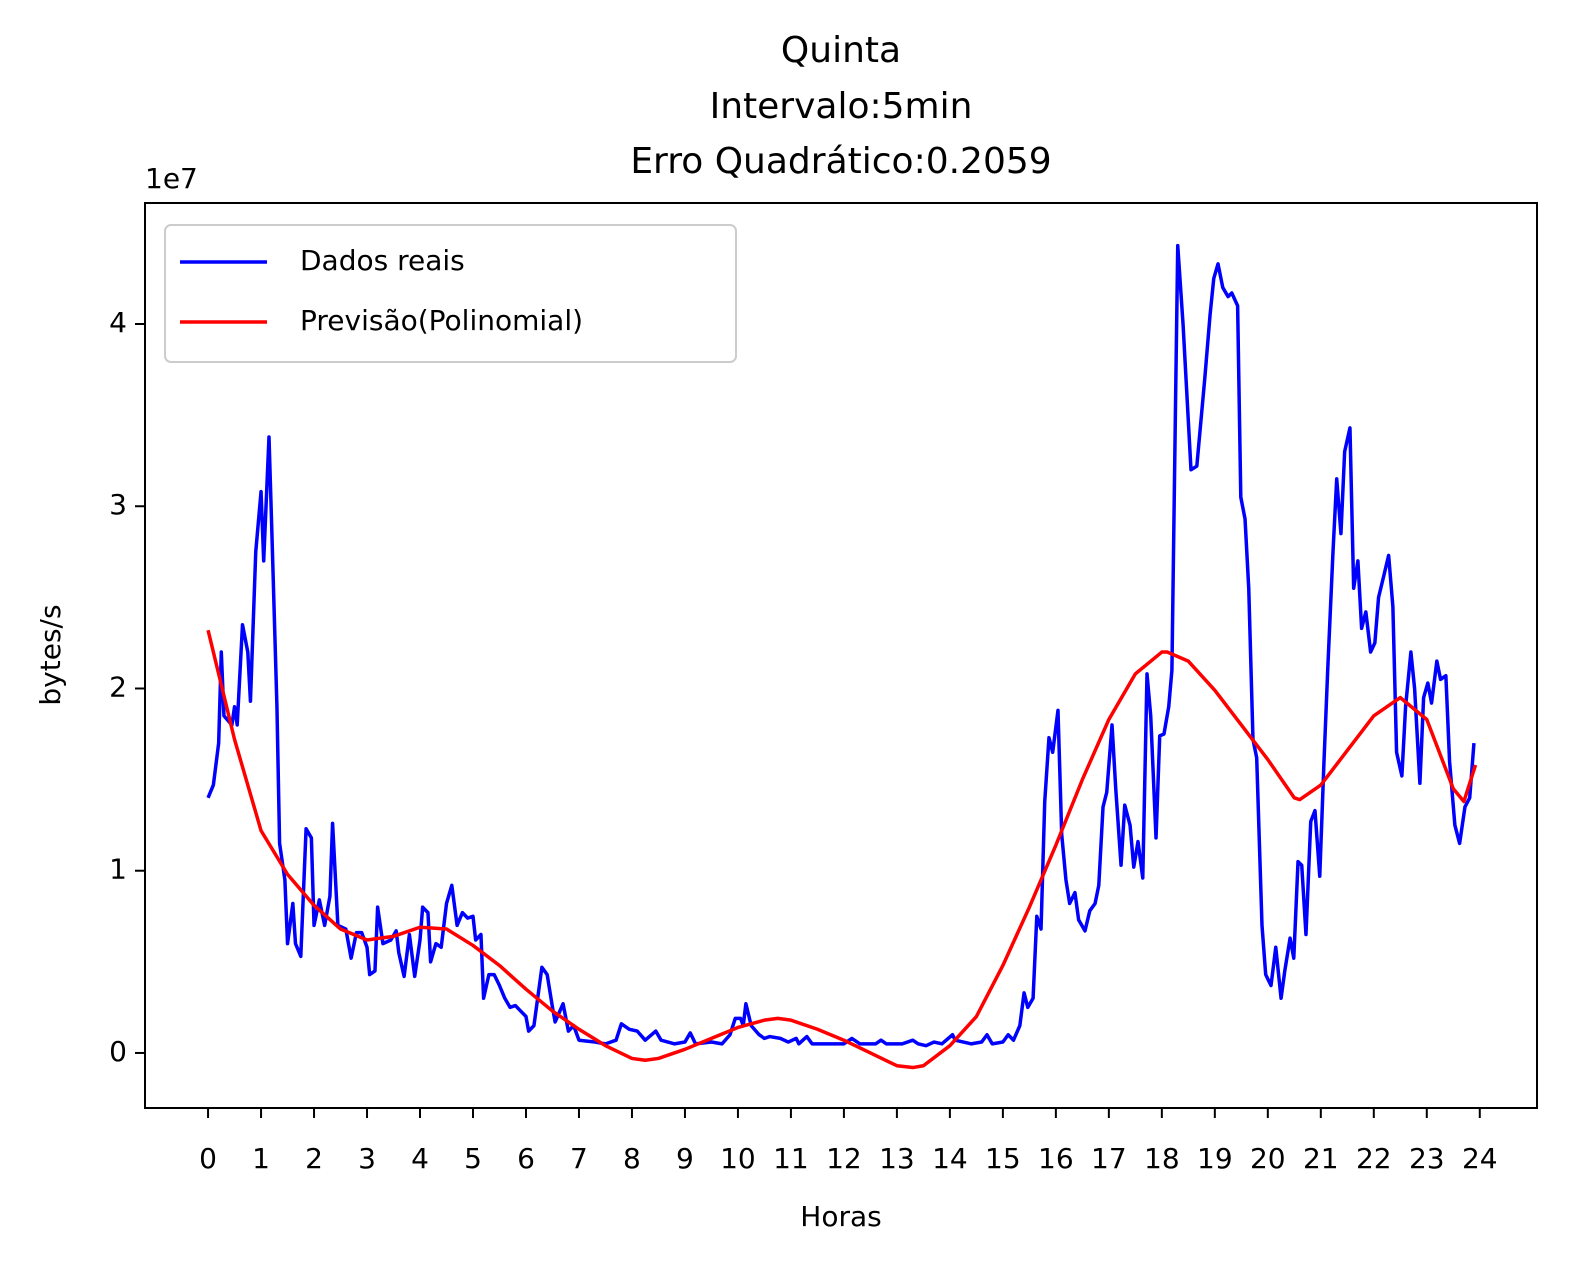 This screenshot has width=1569, height=1274. What do you see at coordinates (118, 504) in the screenshot?
I see `y-tick-label: 3` at bounding box center [118, 504].